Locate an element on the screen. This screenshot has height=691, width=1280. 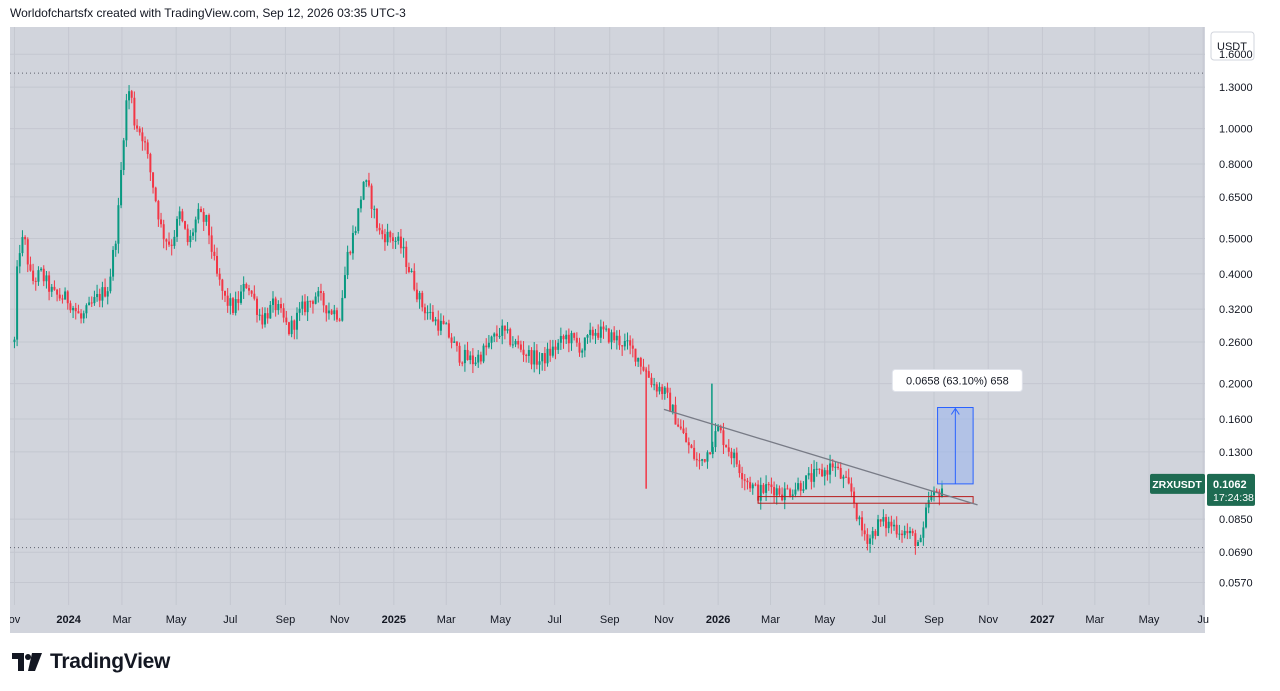
time-tick-label: May is located at coordinates (824, 620).